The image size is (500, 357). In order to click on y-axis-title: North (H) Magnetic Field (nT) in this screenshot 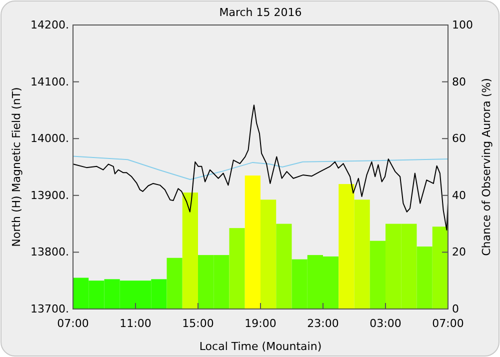, I will do `click(16, 167)`.